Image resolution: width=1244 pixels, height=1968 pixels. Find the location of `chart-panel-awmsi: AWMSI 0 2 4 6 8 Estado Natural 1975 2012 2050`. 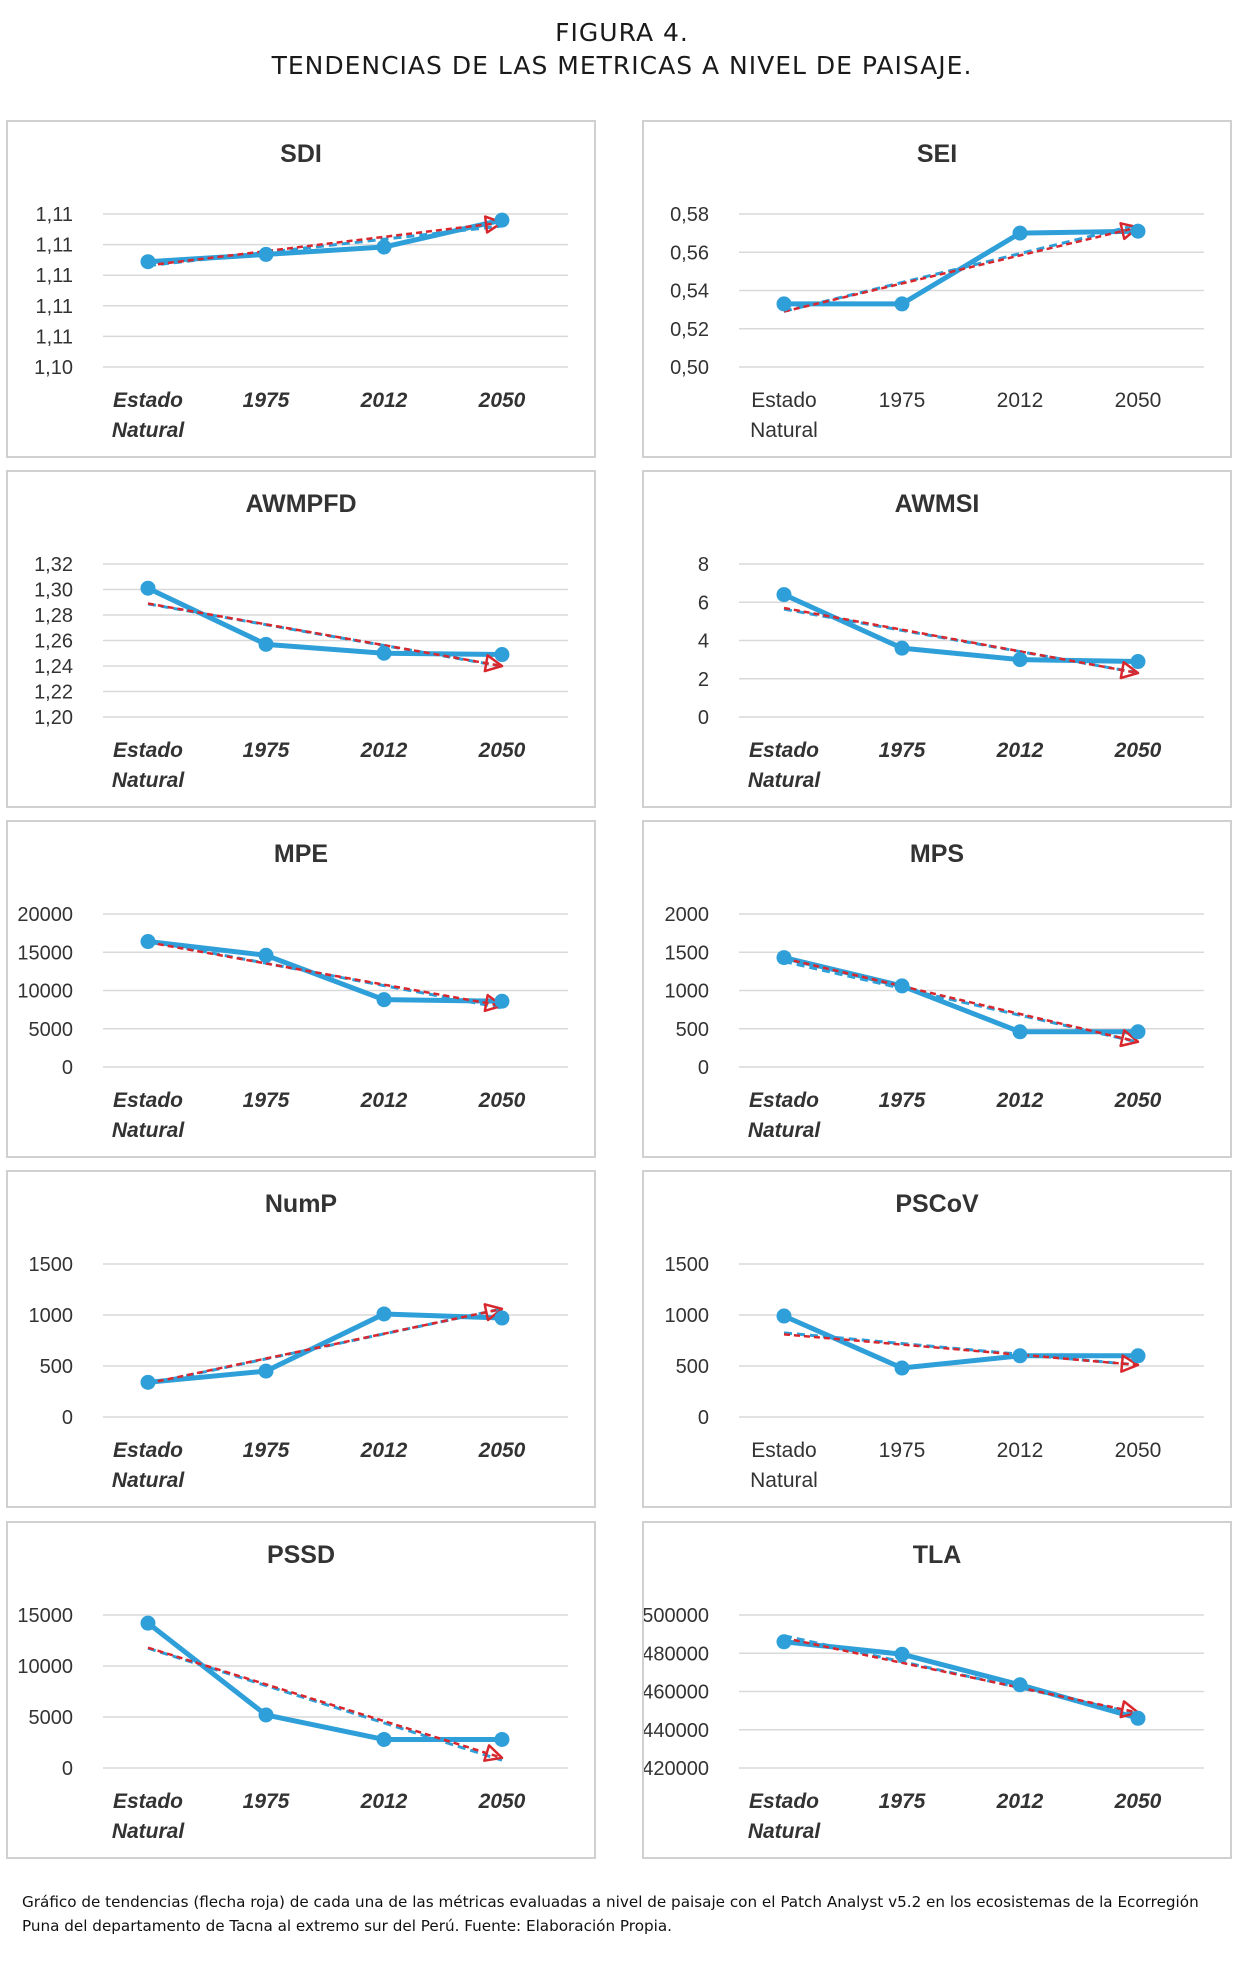

chart-panel-awmsi: AWMSI 0 2 4 6 8 Estado Natural 1975 2012 2050 is located at coordinates (937, 639).